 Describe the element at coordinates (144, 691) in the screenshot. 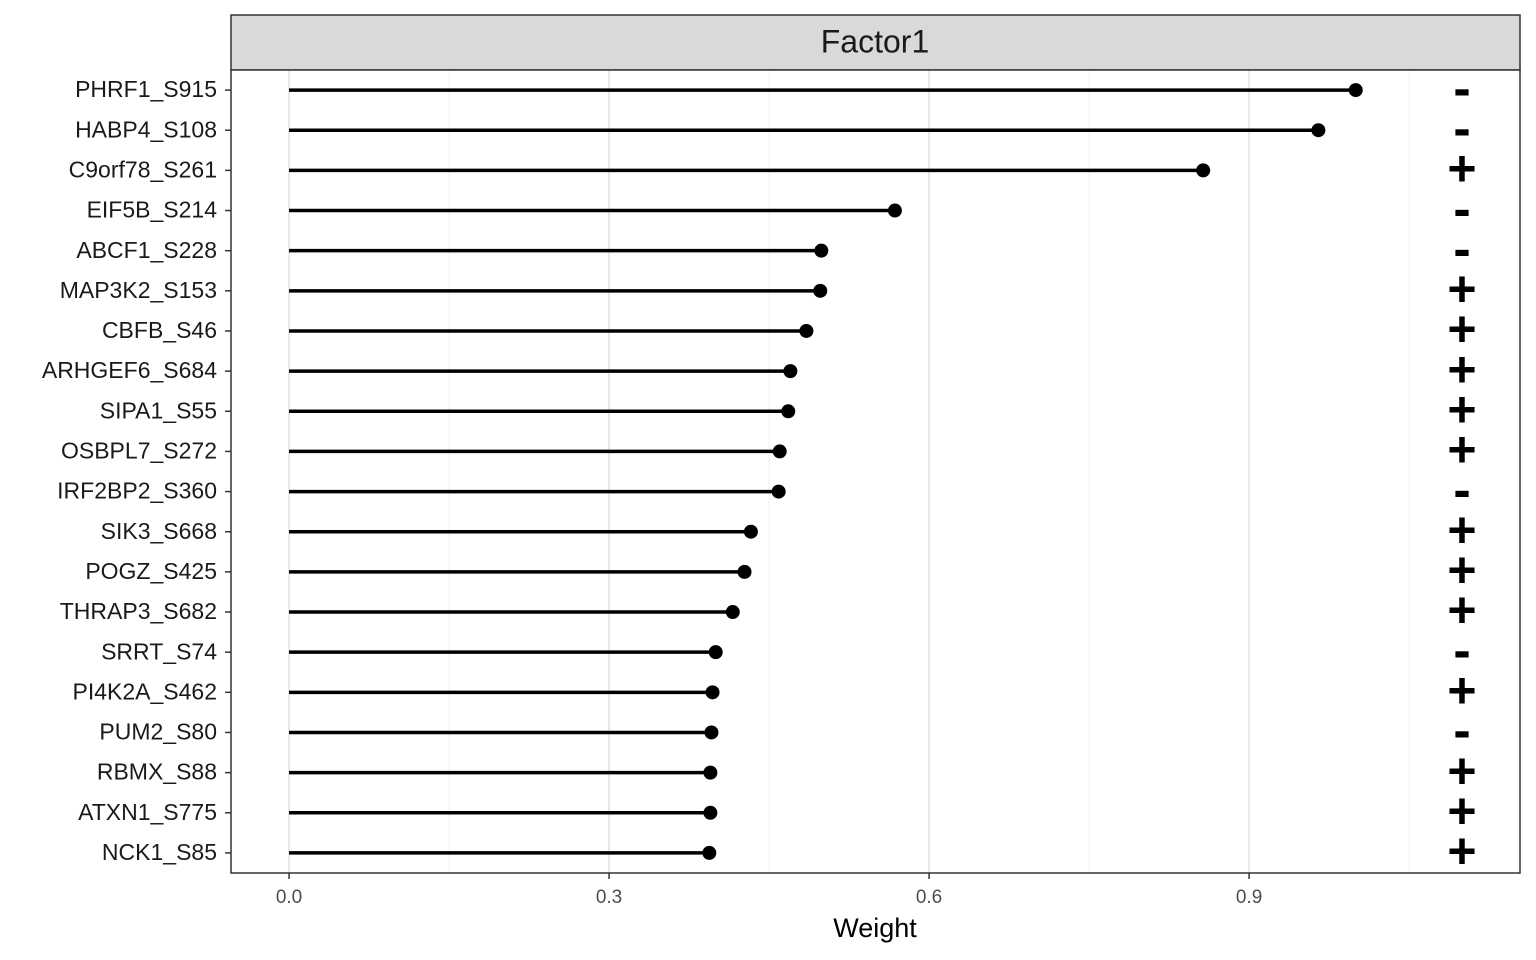

I see `y-tick-label: PI4K2A_S462` at that location.